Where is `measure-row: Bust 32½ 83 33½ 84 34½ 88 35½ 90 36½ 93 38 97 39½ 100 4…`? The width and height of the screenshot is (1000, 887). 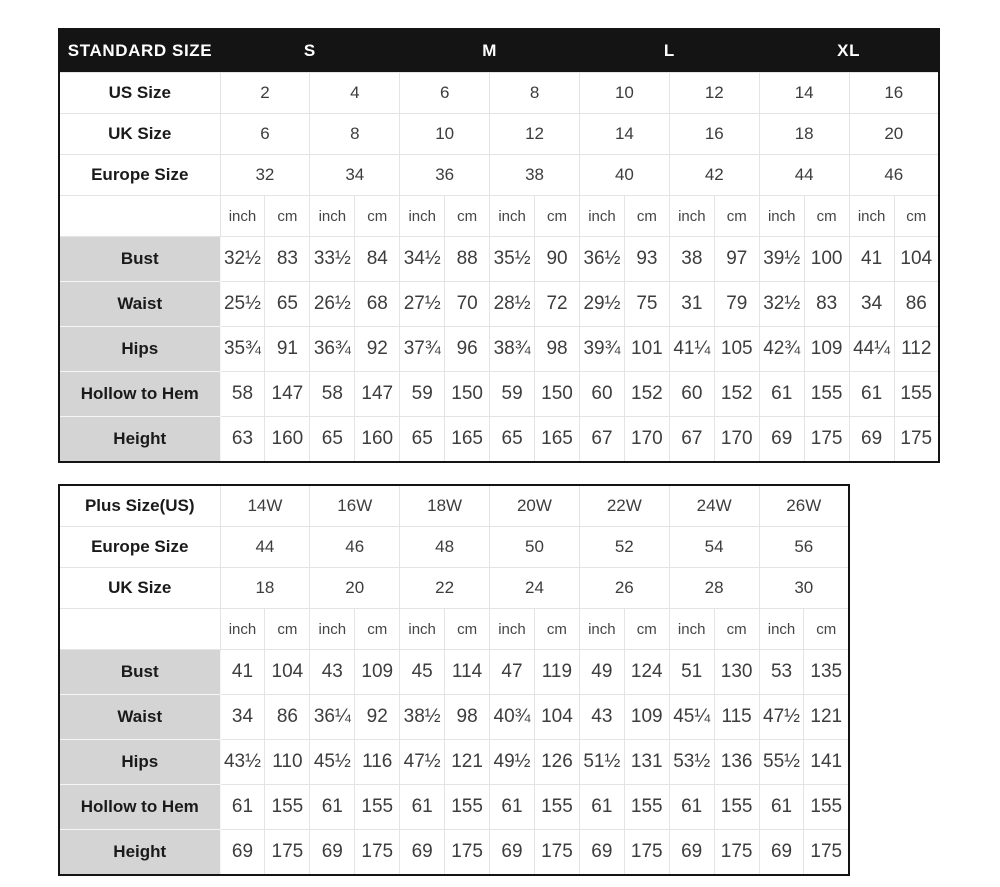 measure-row: Bust 32½ 83 33½ 84 34½ 88 35½ 90 36½ 93 38 97 39½ 100 4… is located at coordinates (499, 259).